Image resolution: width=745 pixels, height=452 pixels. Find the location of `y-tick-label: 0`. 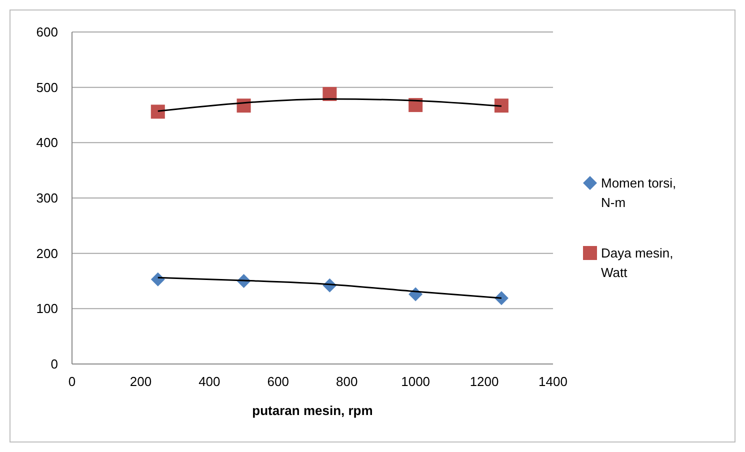

y-tick-label: 0 is located at coordinates (54, 364).